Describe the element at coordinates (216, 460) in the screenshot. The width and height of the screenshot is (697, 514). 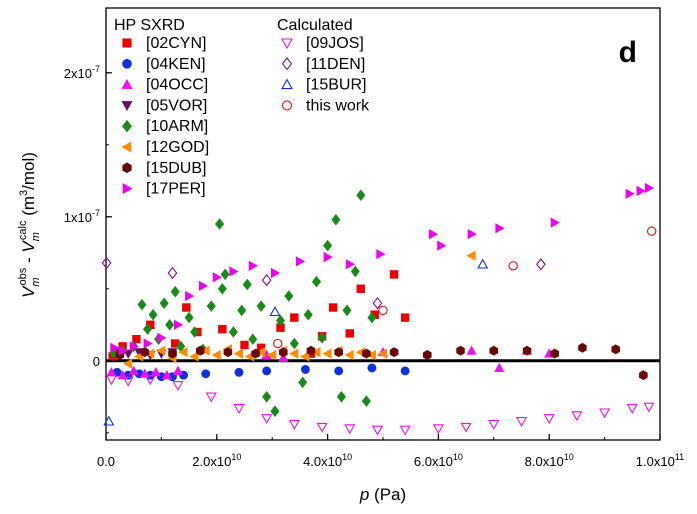
I see `x-tick-label: 2.0x10¹⁰` at that location.